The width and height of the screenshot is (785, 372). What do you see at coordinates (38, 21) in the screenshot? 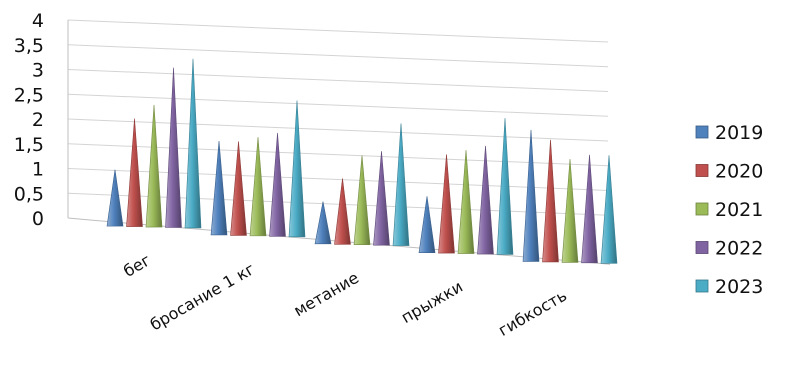
I see `y-tick-label: 4` at bounding box center [38, 21].